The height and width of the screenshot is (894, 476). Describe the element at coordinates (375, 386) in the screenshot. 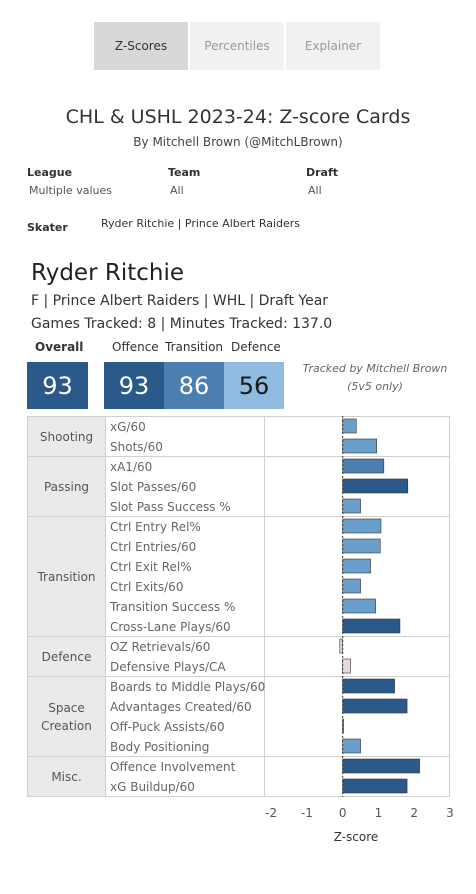

I see `tracked-note-line2: (5v5 only)` at that location.